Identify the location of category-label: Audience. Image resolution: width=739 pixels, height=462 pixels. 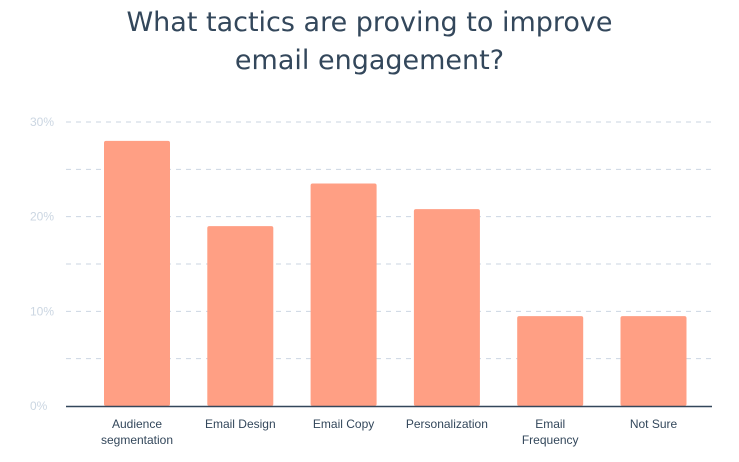
(137, 424).